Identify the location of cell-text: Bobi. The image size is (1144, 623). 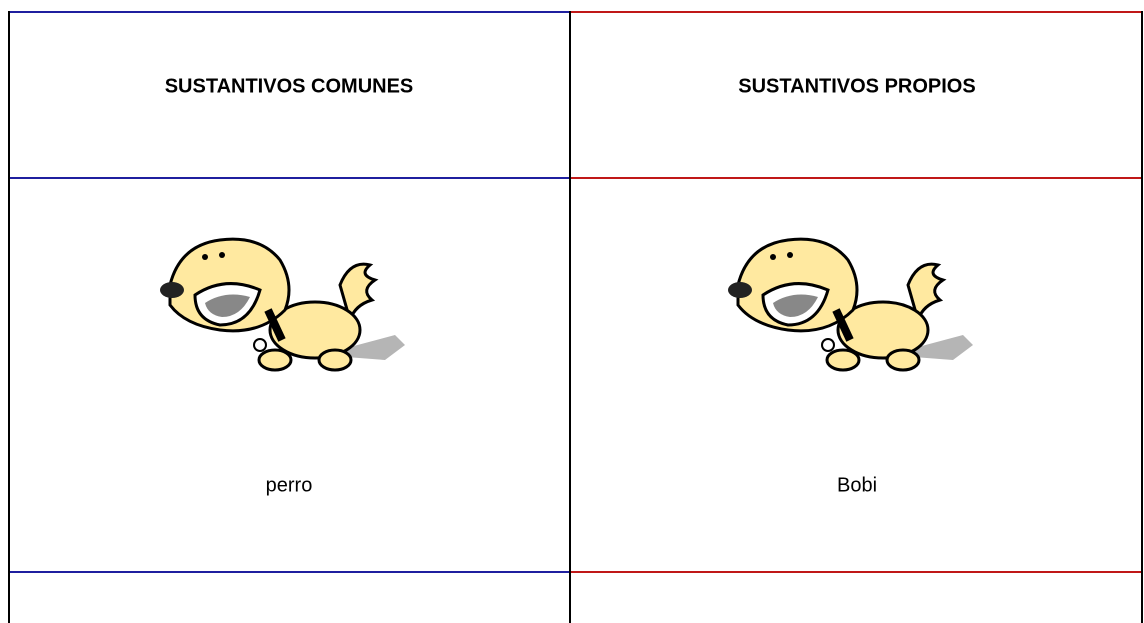
(857, 485).